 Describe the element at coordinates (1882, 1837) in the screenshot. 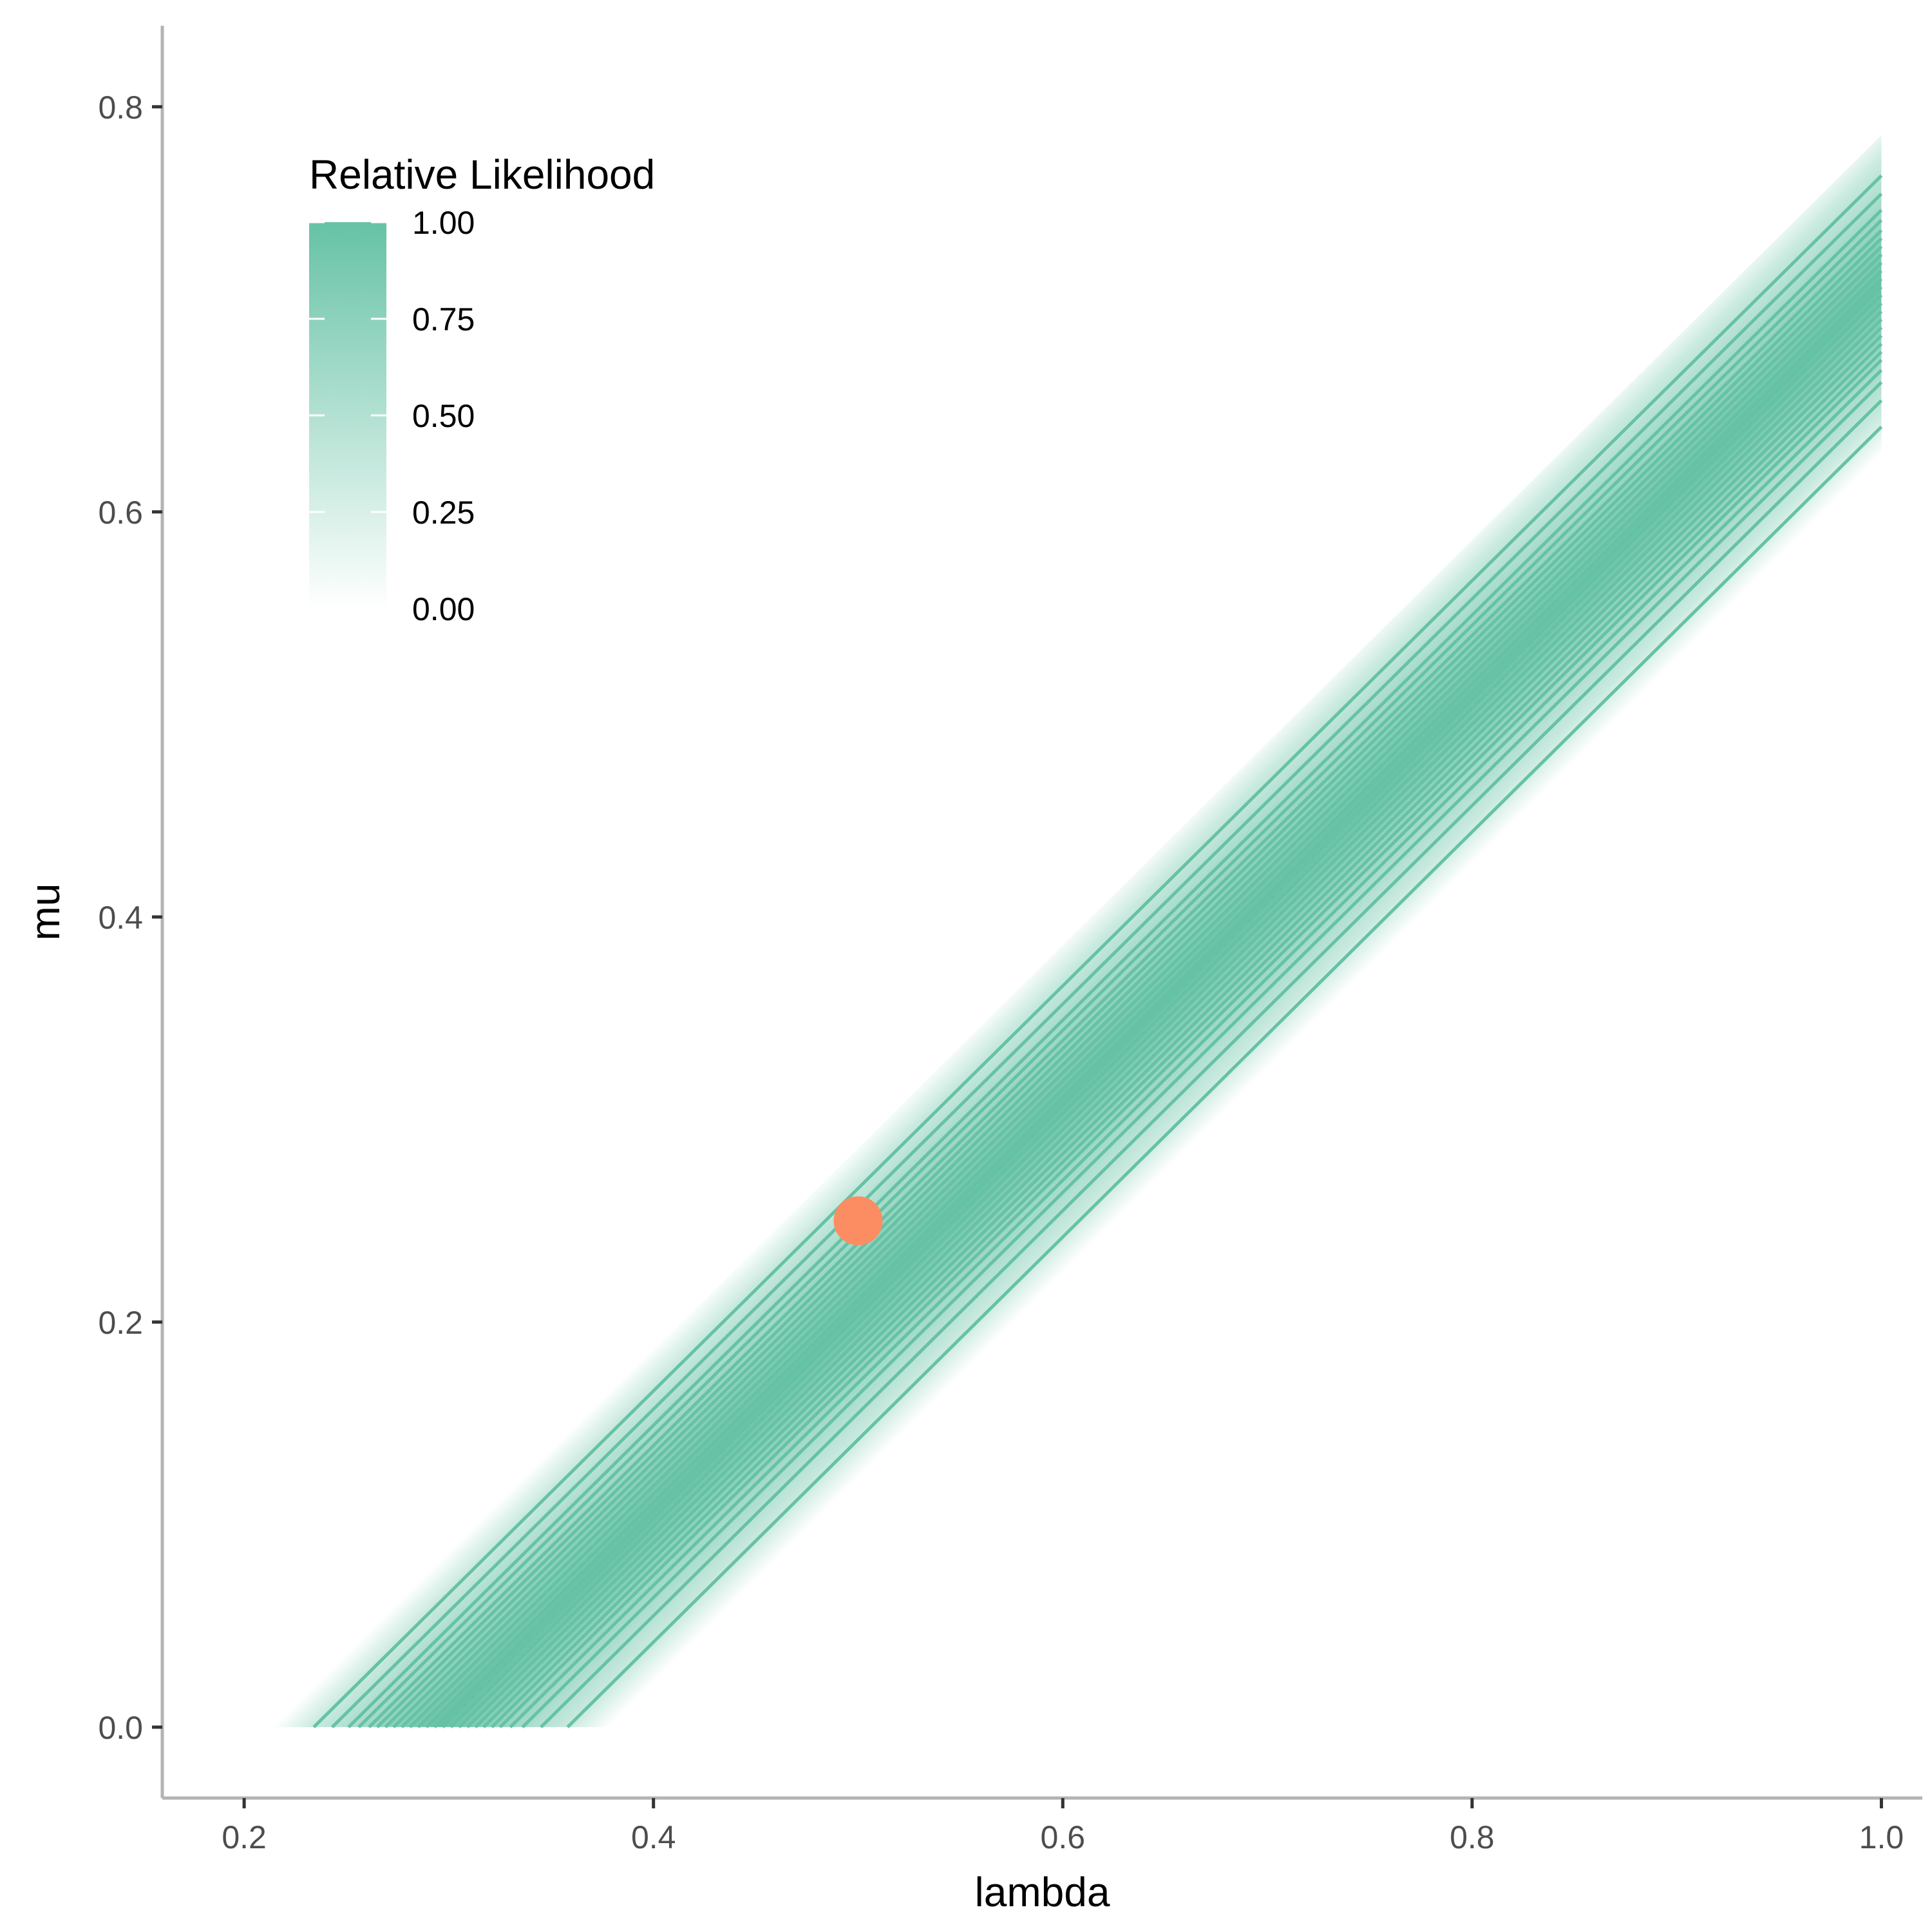

I see `x-tick-label: 1.0` at that location.